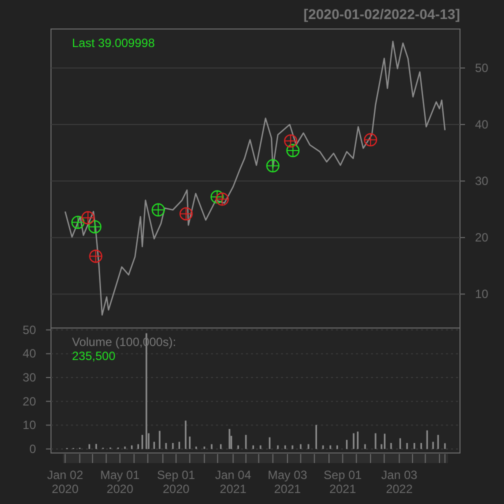 This screenshot has width=504, height=504. Describe the element at coordinates (176, 482) in the screenshot. I see `x-tick-label: Sep 01 2020` at that location.